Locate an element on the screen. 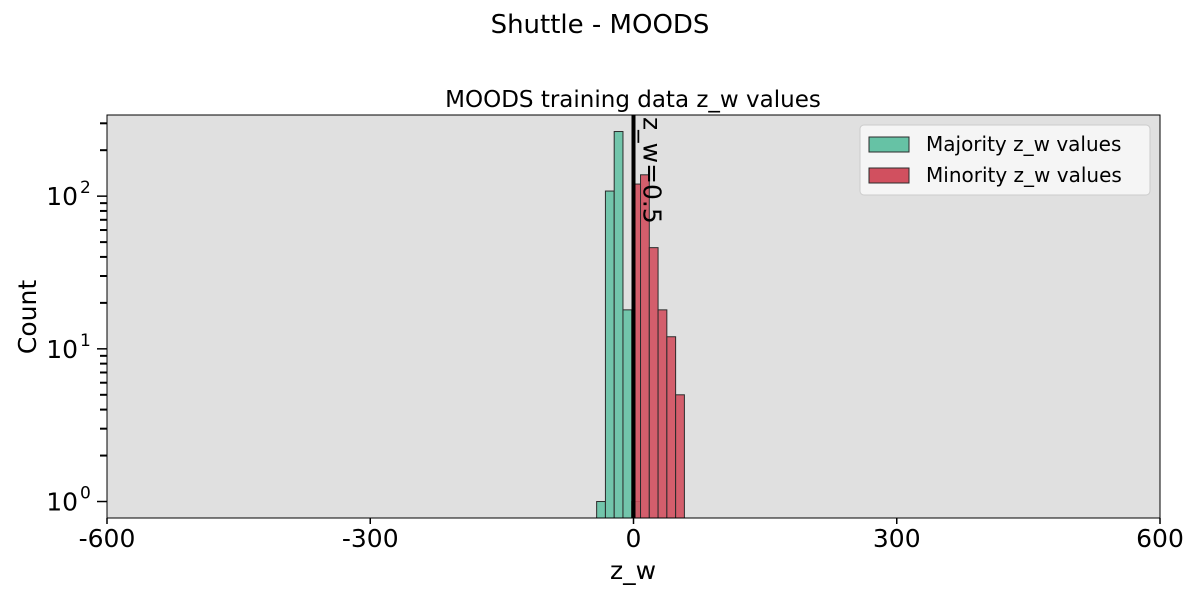  y-tick-label-exponent: 2 is located at coordinates (85, 188).